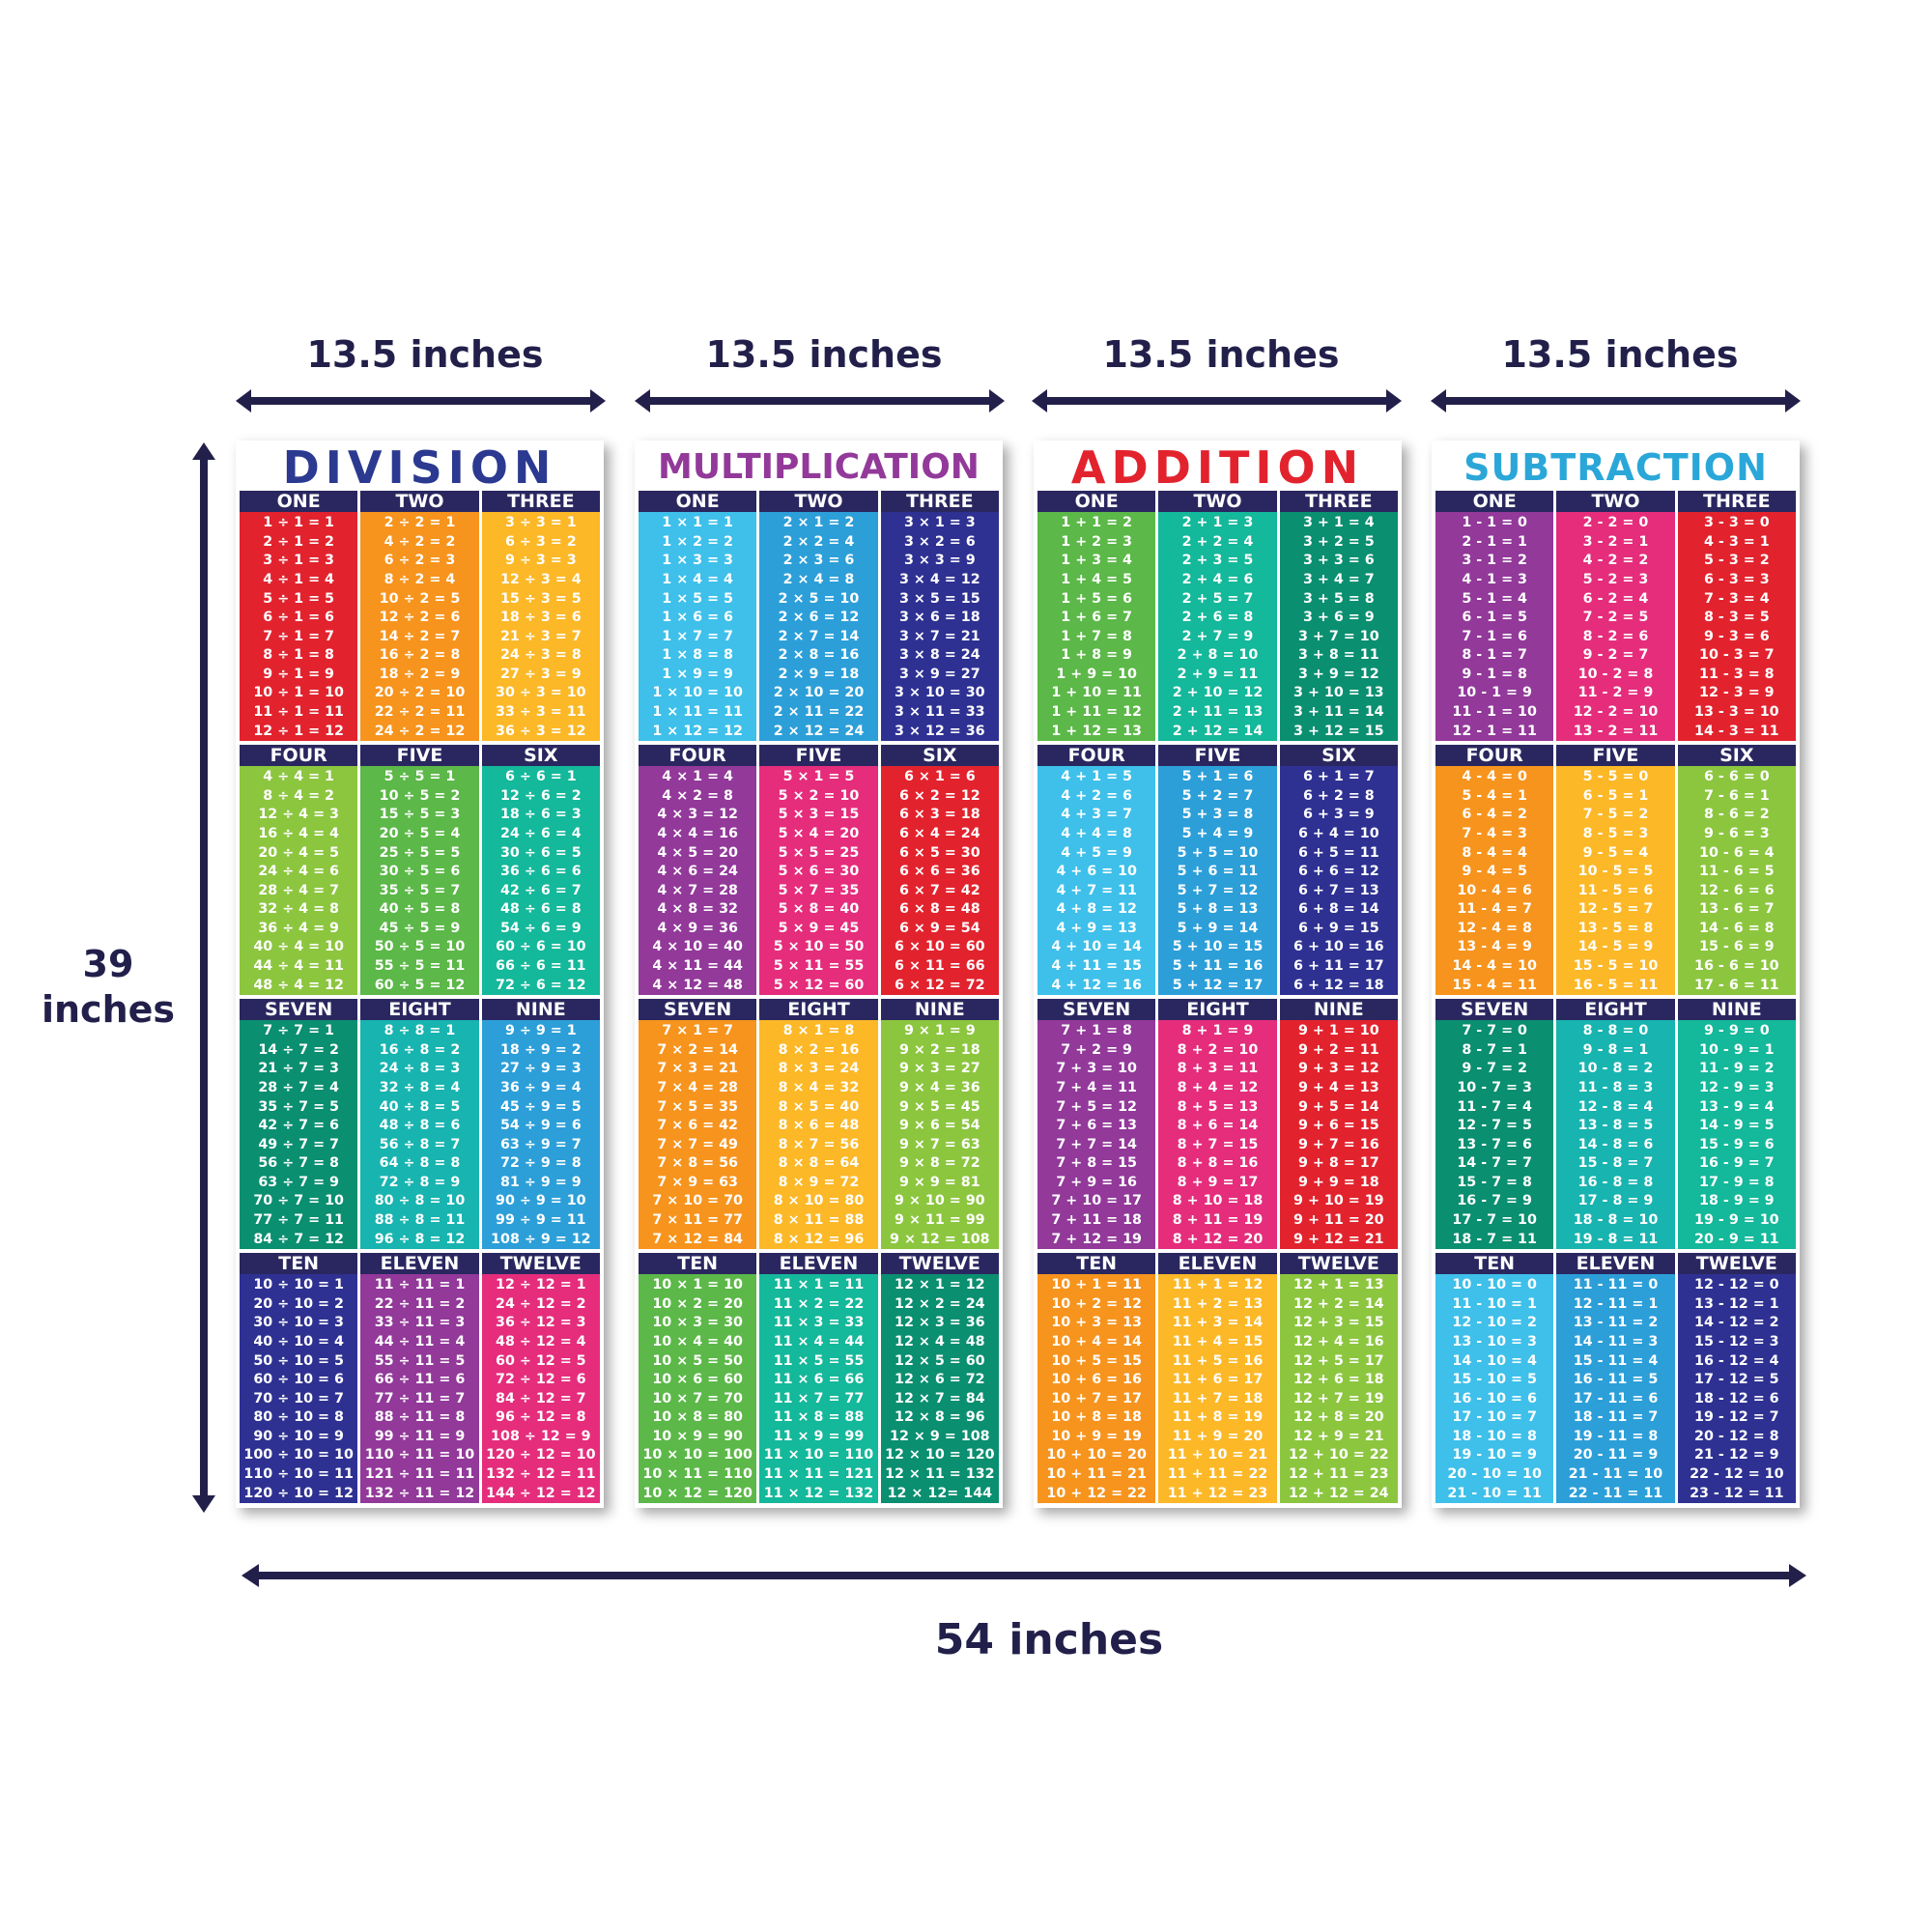  Describe the element at coordinates (940, 1239) in the screenshot. I see `math-fact: 9 × 12 = 108` at that location.